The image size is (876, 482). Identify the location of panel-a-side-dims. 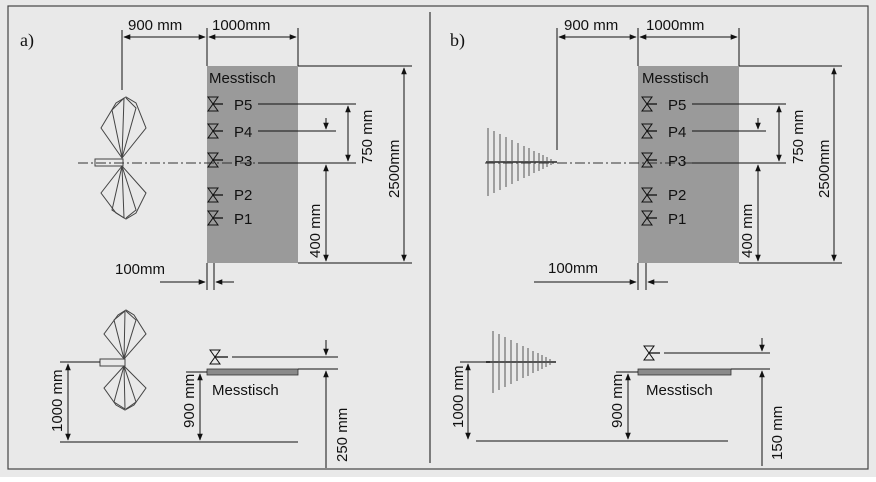
(199, 404).